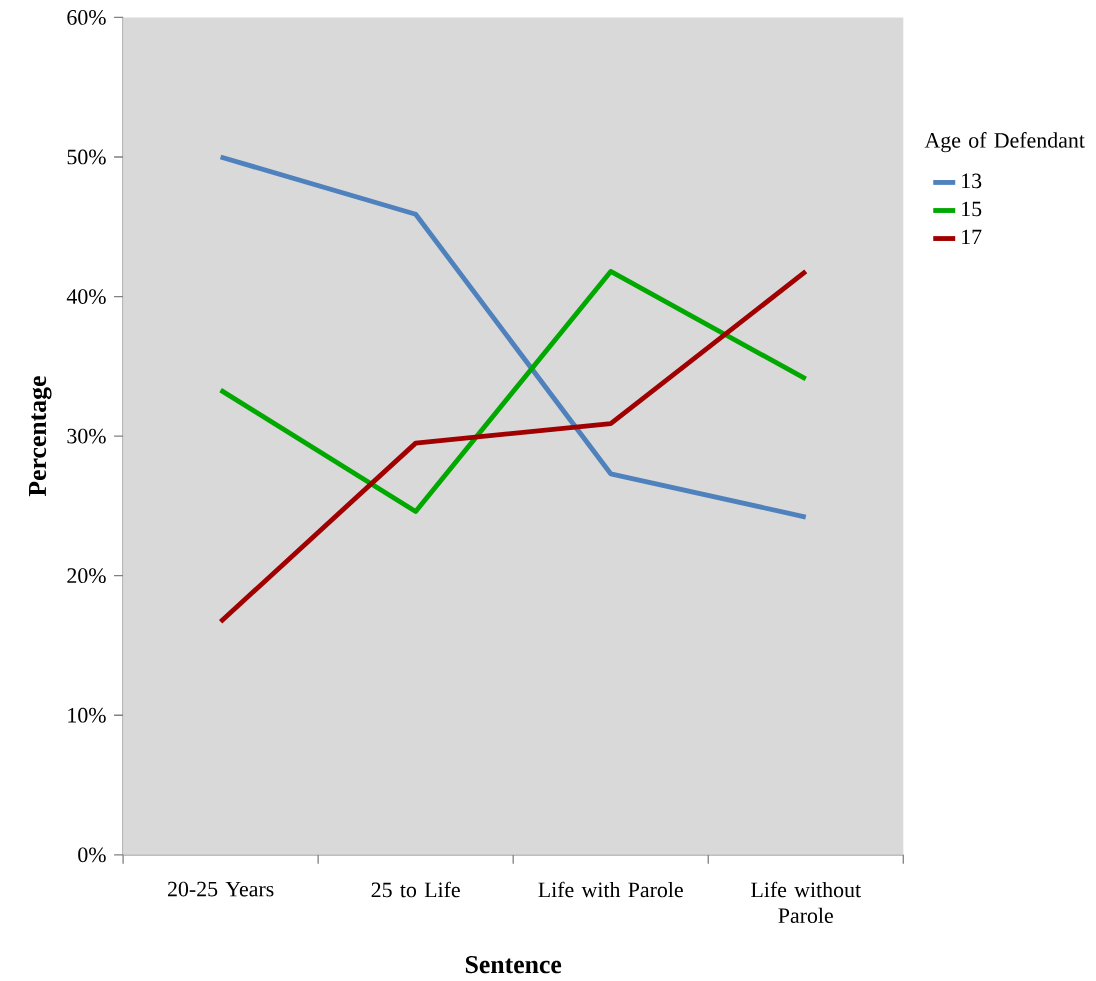  What do you see at coordinates (40, 436) in the screenshot?
I see `y-axis-title: Percentage` at bounding box center [40, 436].